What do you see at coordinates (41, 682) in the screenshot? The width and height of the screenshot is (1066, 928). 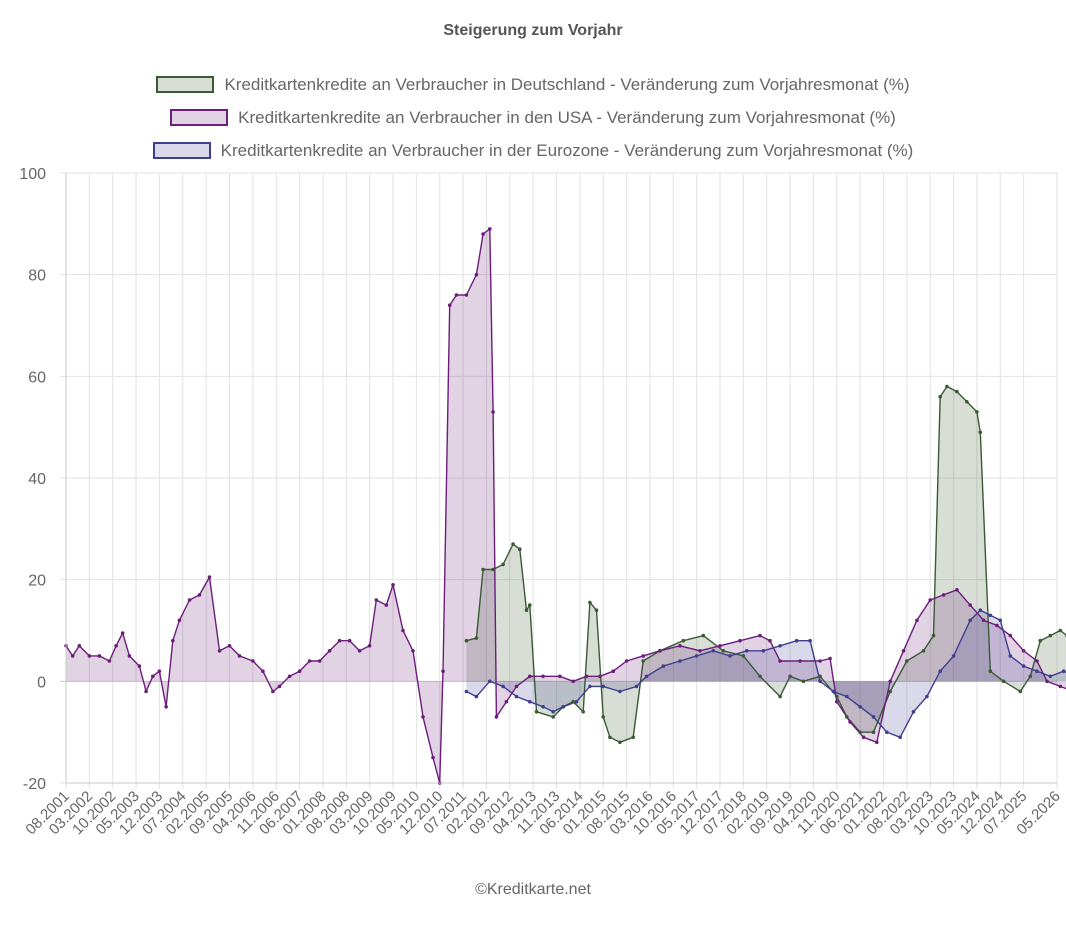 I see `y-tick-label: 0` at bounding box center [41, 682].